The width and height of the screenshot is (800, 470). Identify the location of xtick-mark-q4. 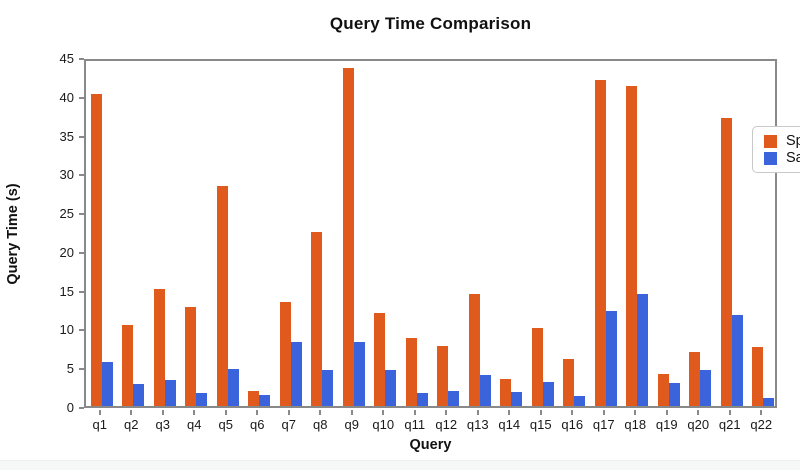
(194, 412).